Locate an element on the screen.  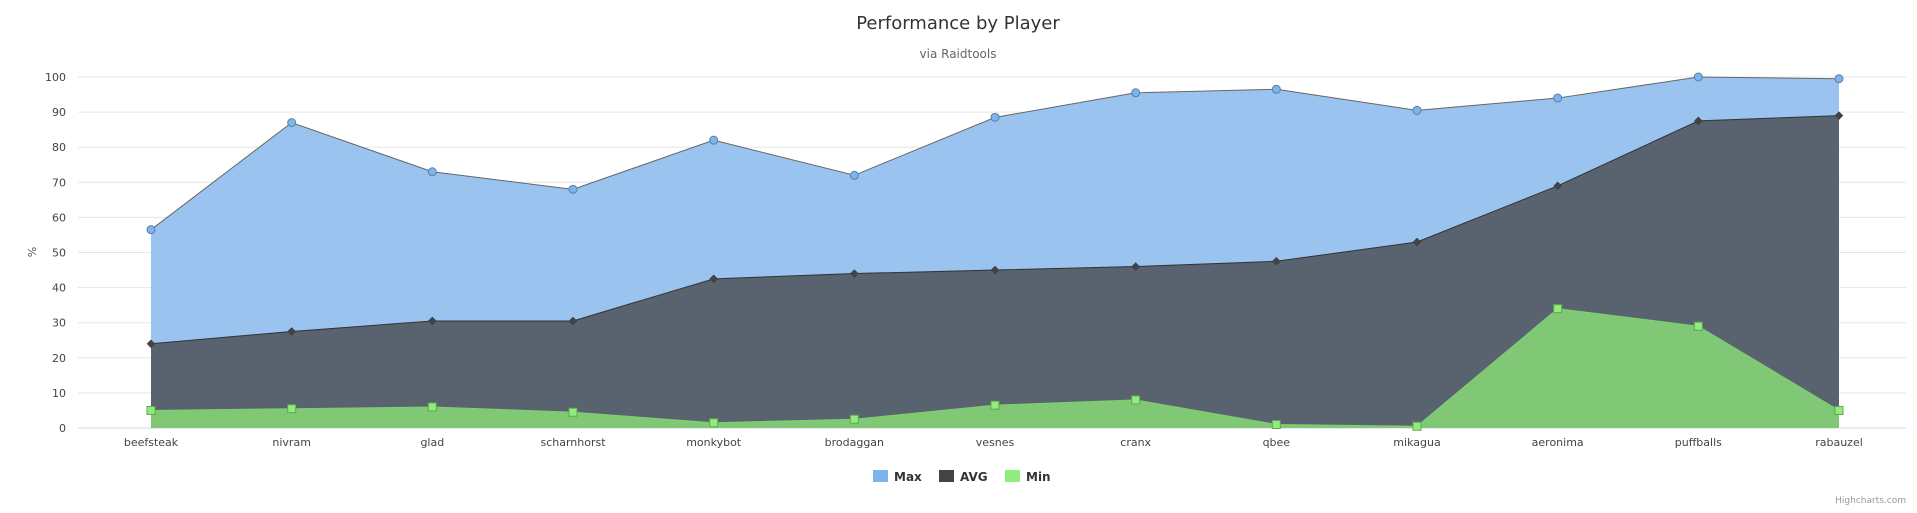
point-avg-qbee is located at coordinates (1276, 261).